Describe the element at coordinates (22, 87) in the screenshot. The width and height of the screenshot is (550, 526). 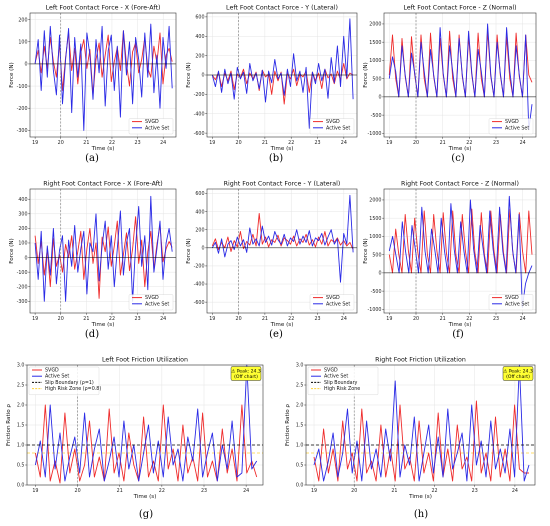
I see `y-tick-label: -100` at that location.